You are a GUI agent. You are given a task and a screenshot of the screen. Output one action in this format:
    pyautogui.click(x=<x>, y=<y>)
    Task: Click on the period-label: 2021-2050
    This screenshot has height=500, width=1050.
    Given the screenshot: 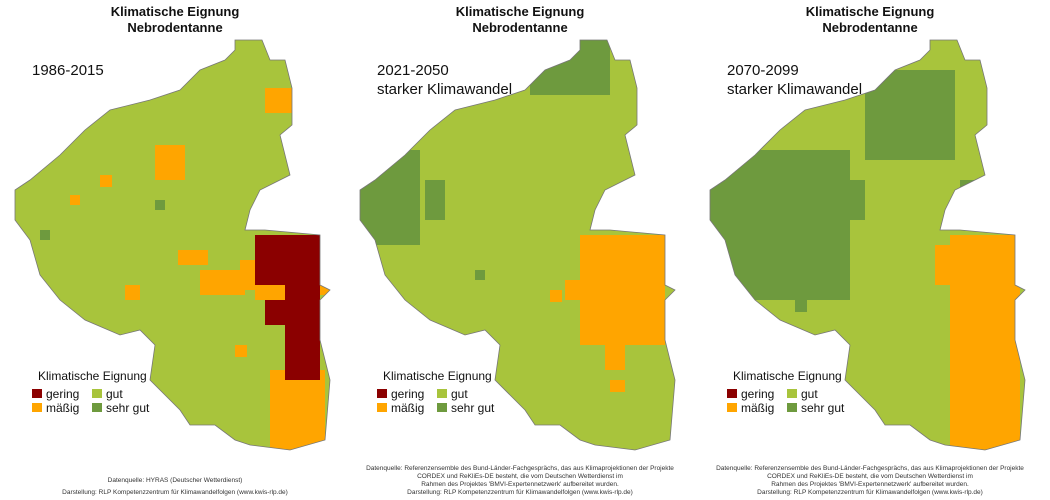 What is the action you would take?
    pyautogui.click(x=413, y=70)
    